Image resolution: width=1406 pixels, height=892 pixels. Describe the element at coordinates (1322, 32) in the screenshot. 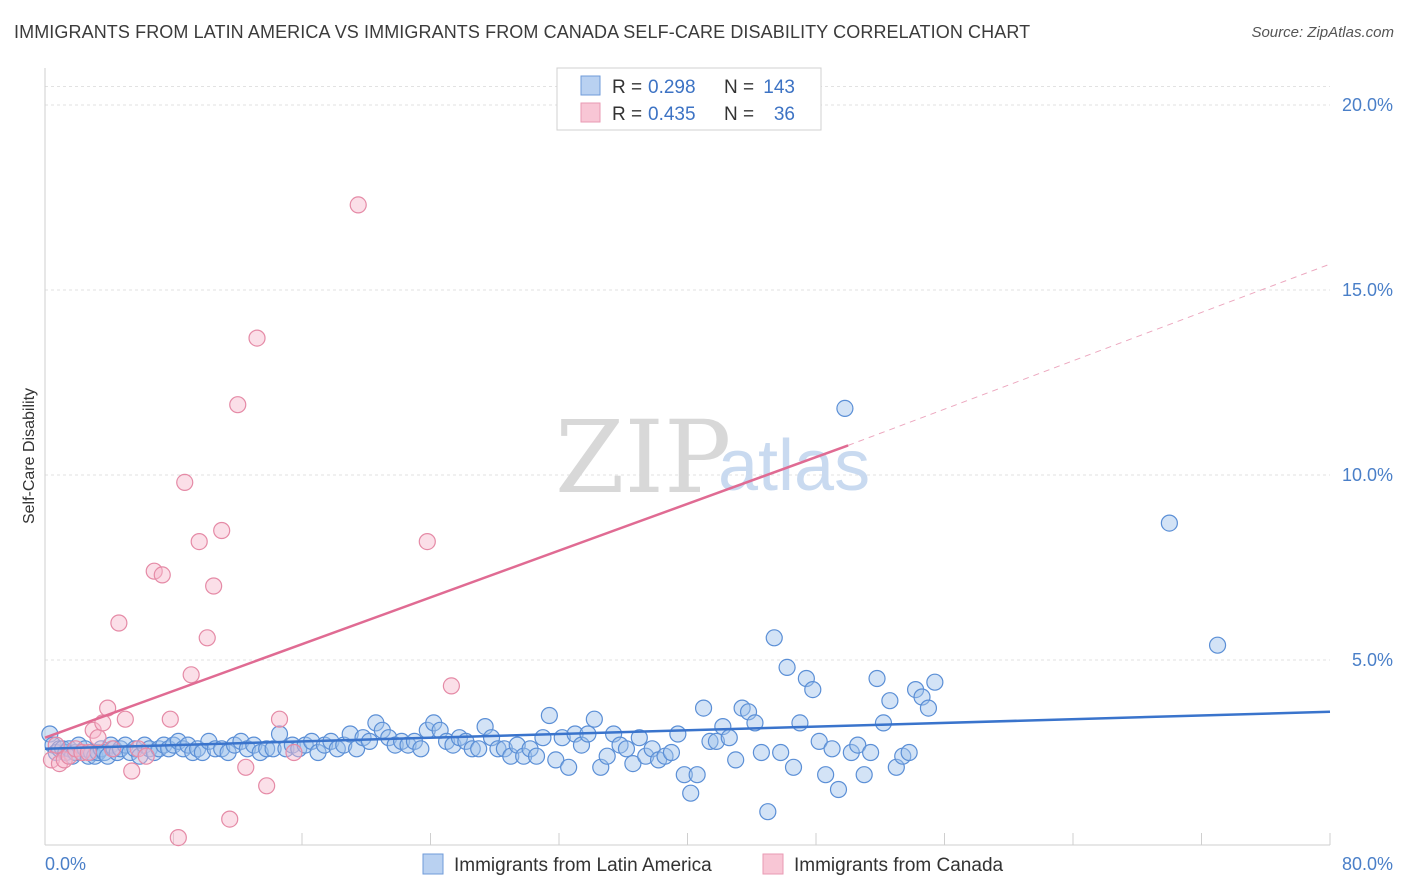

I see `source-credit: Source: ZipAtlas.com` at that location.